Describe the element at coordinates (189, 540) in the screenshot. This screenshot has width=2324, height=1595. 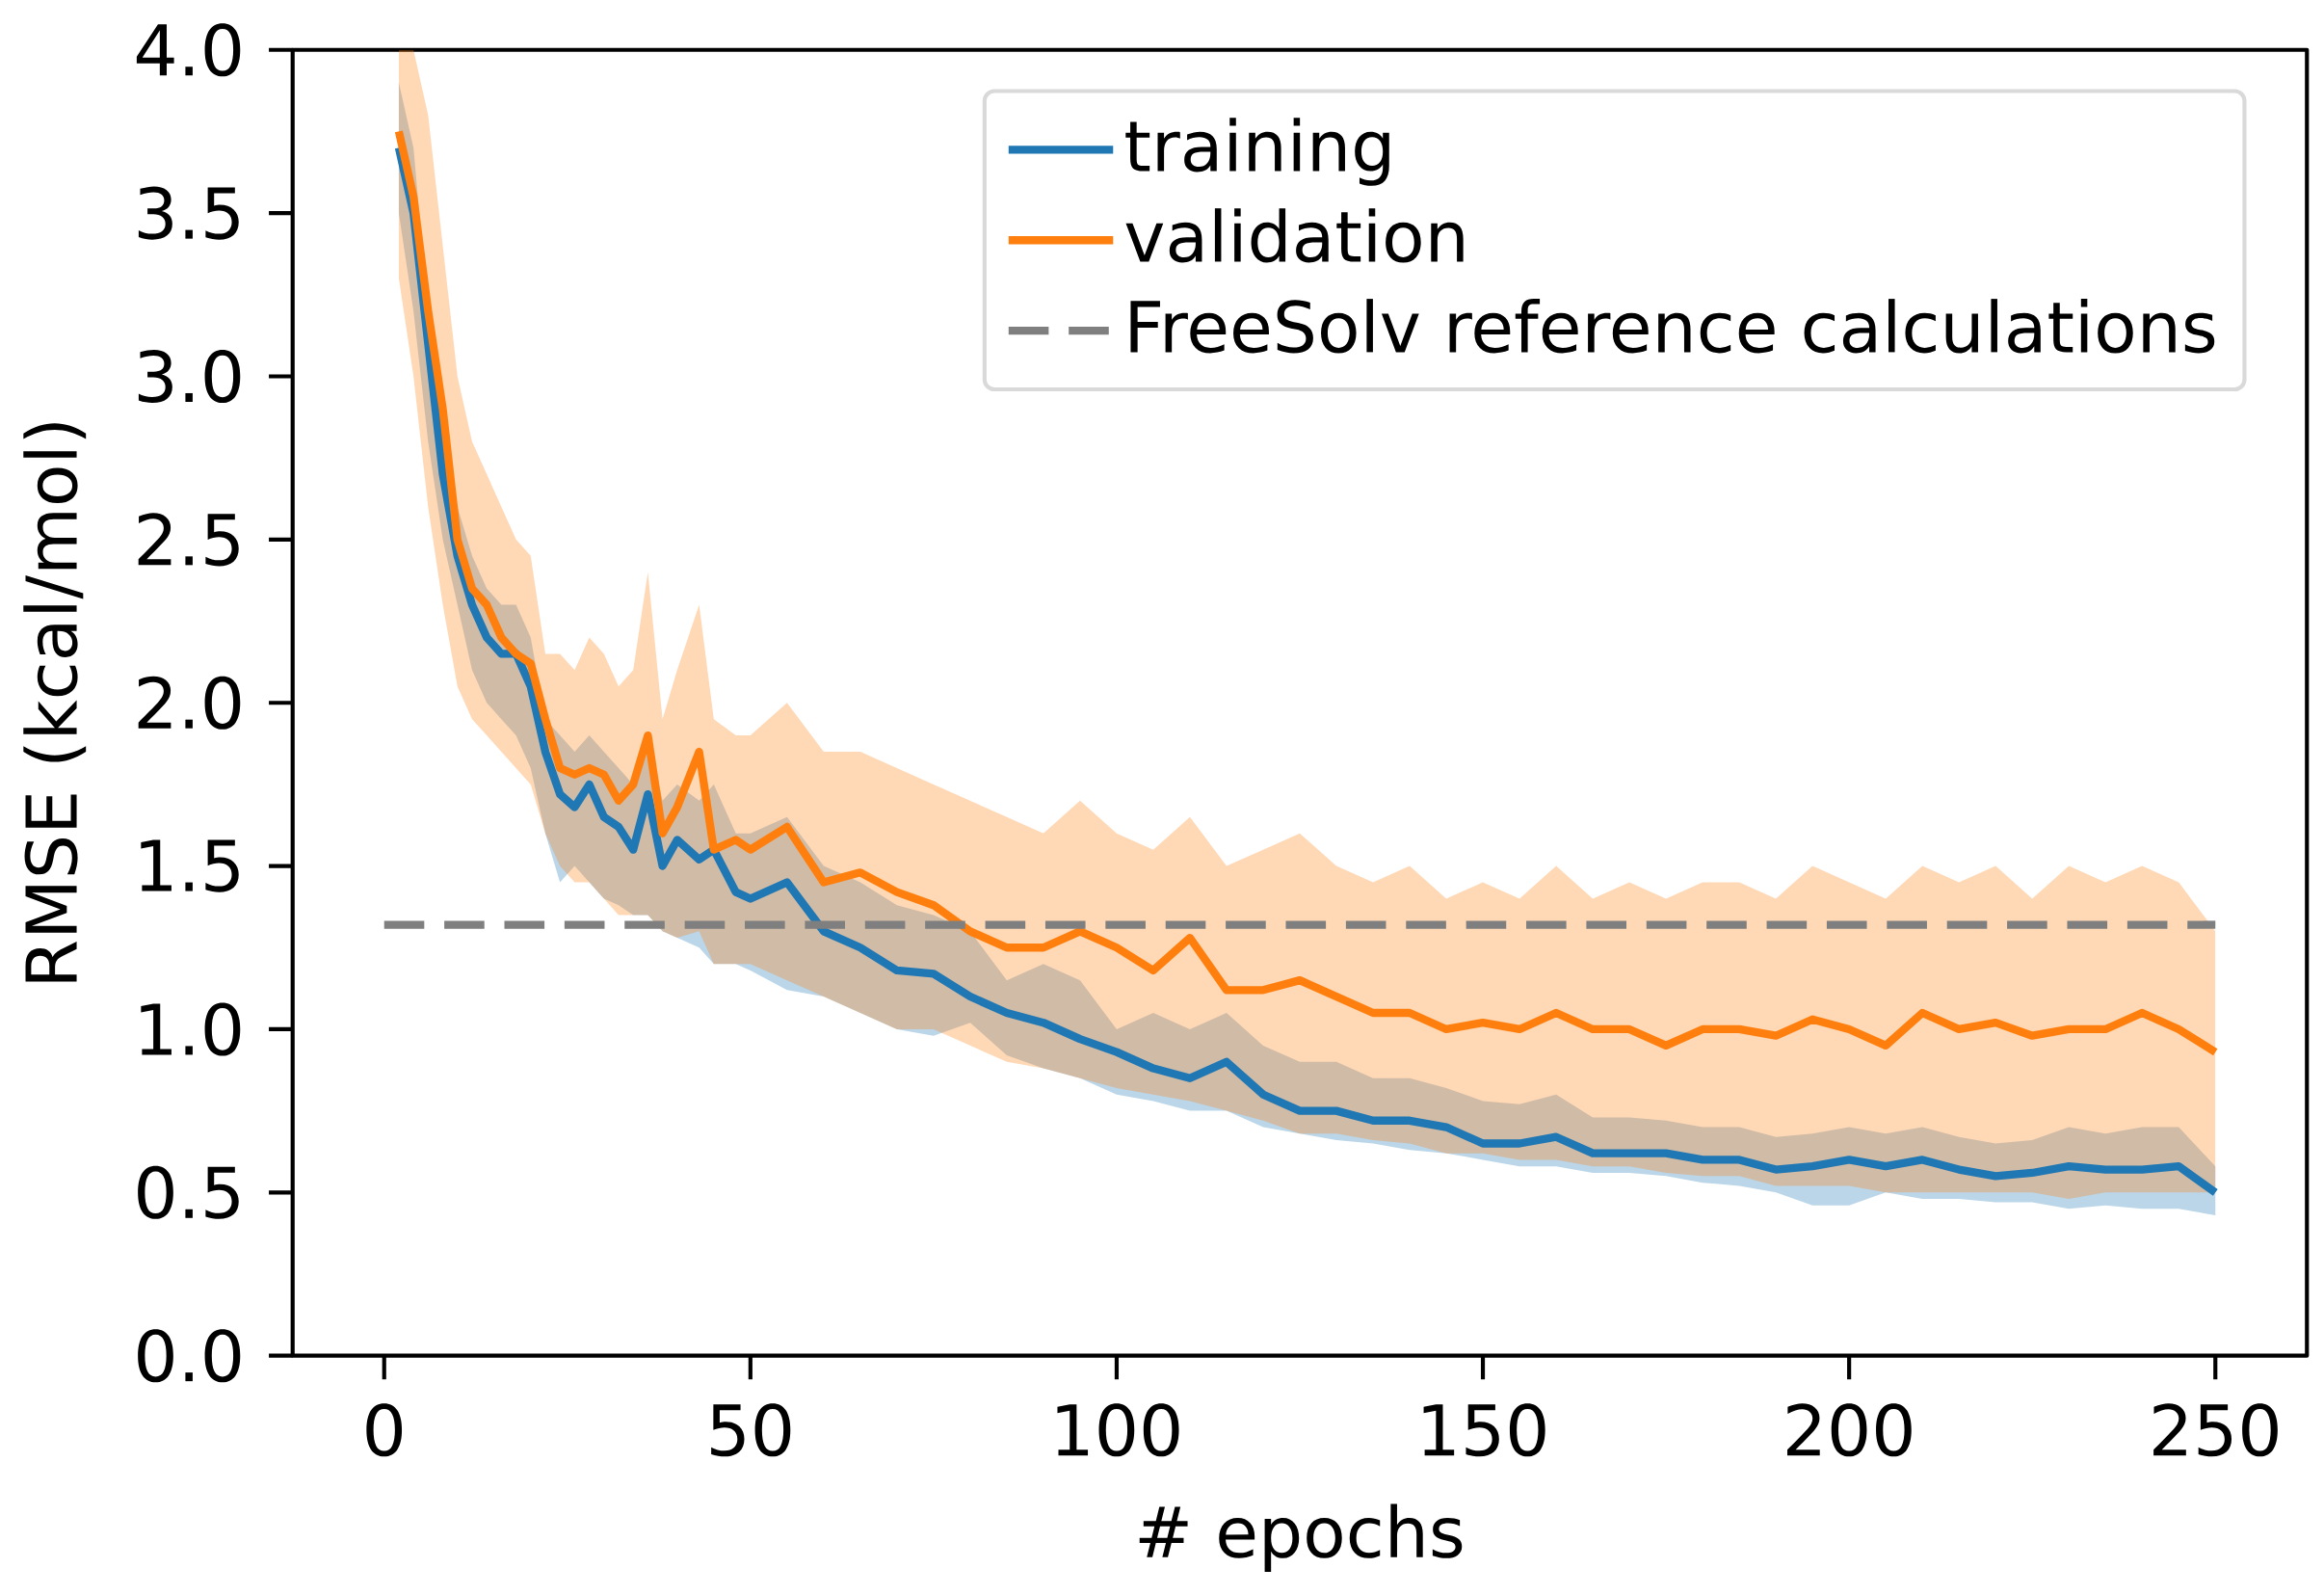
I see `y-tick-label: 2.5` at that location.